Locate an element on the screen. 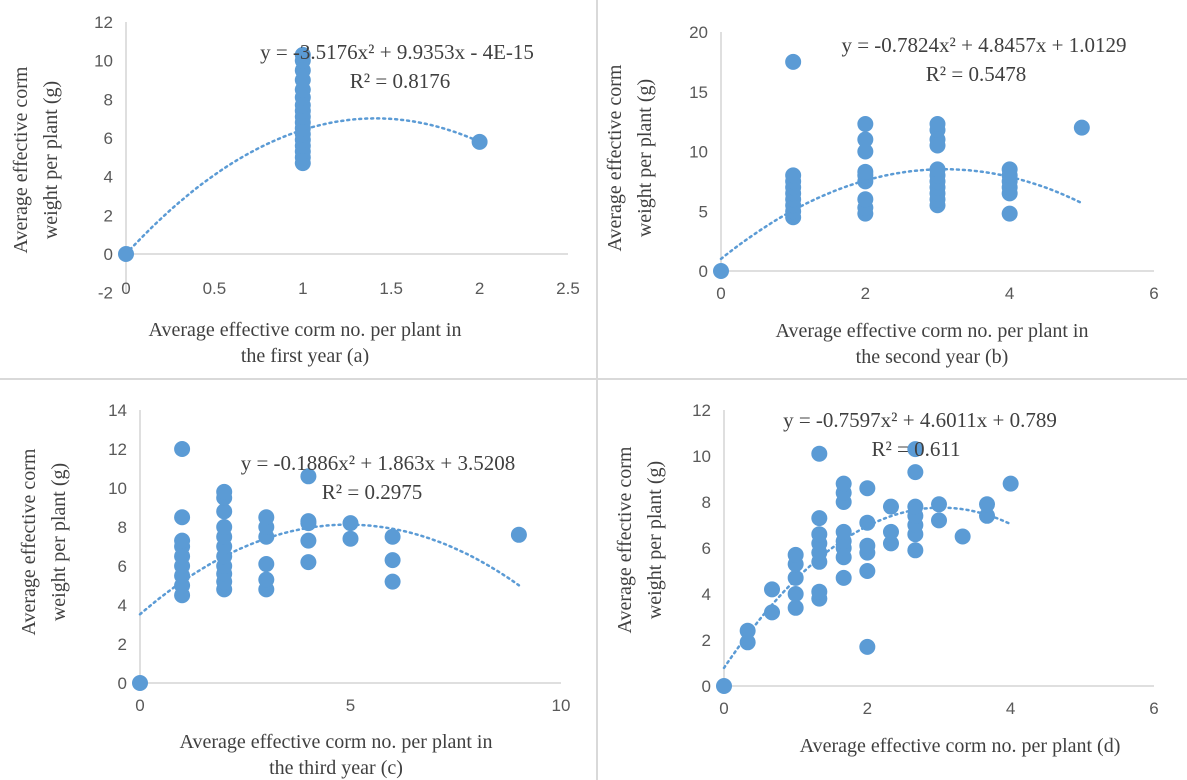 The height and width of the screenshot is (780, 1187). trend-equation: y = -0.1886x² + 1.863x + 3.5208 is located at coordinates (378, 463).